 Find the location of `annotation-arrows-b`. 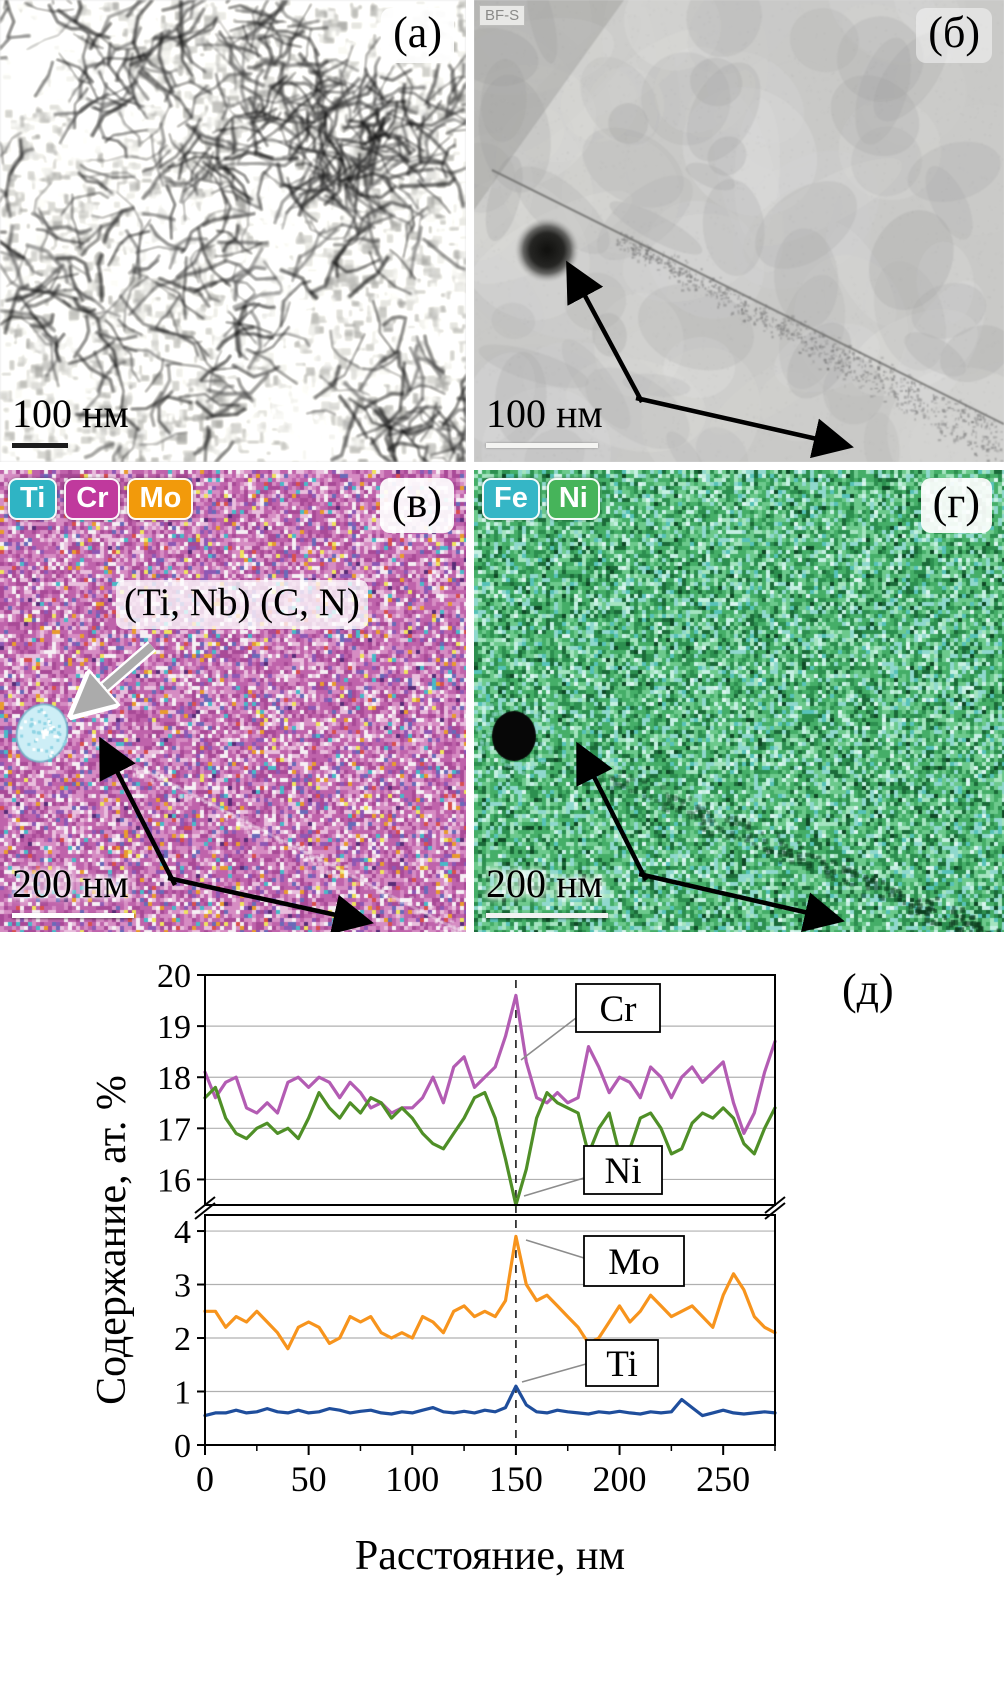

annotation-arrows-b is located at coordinates (710, 359).